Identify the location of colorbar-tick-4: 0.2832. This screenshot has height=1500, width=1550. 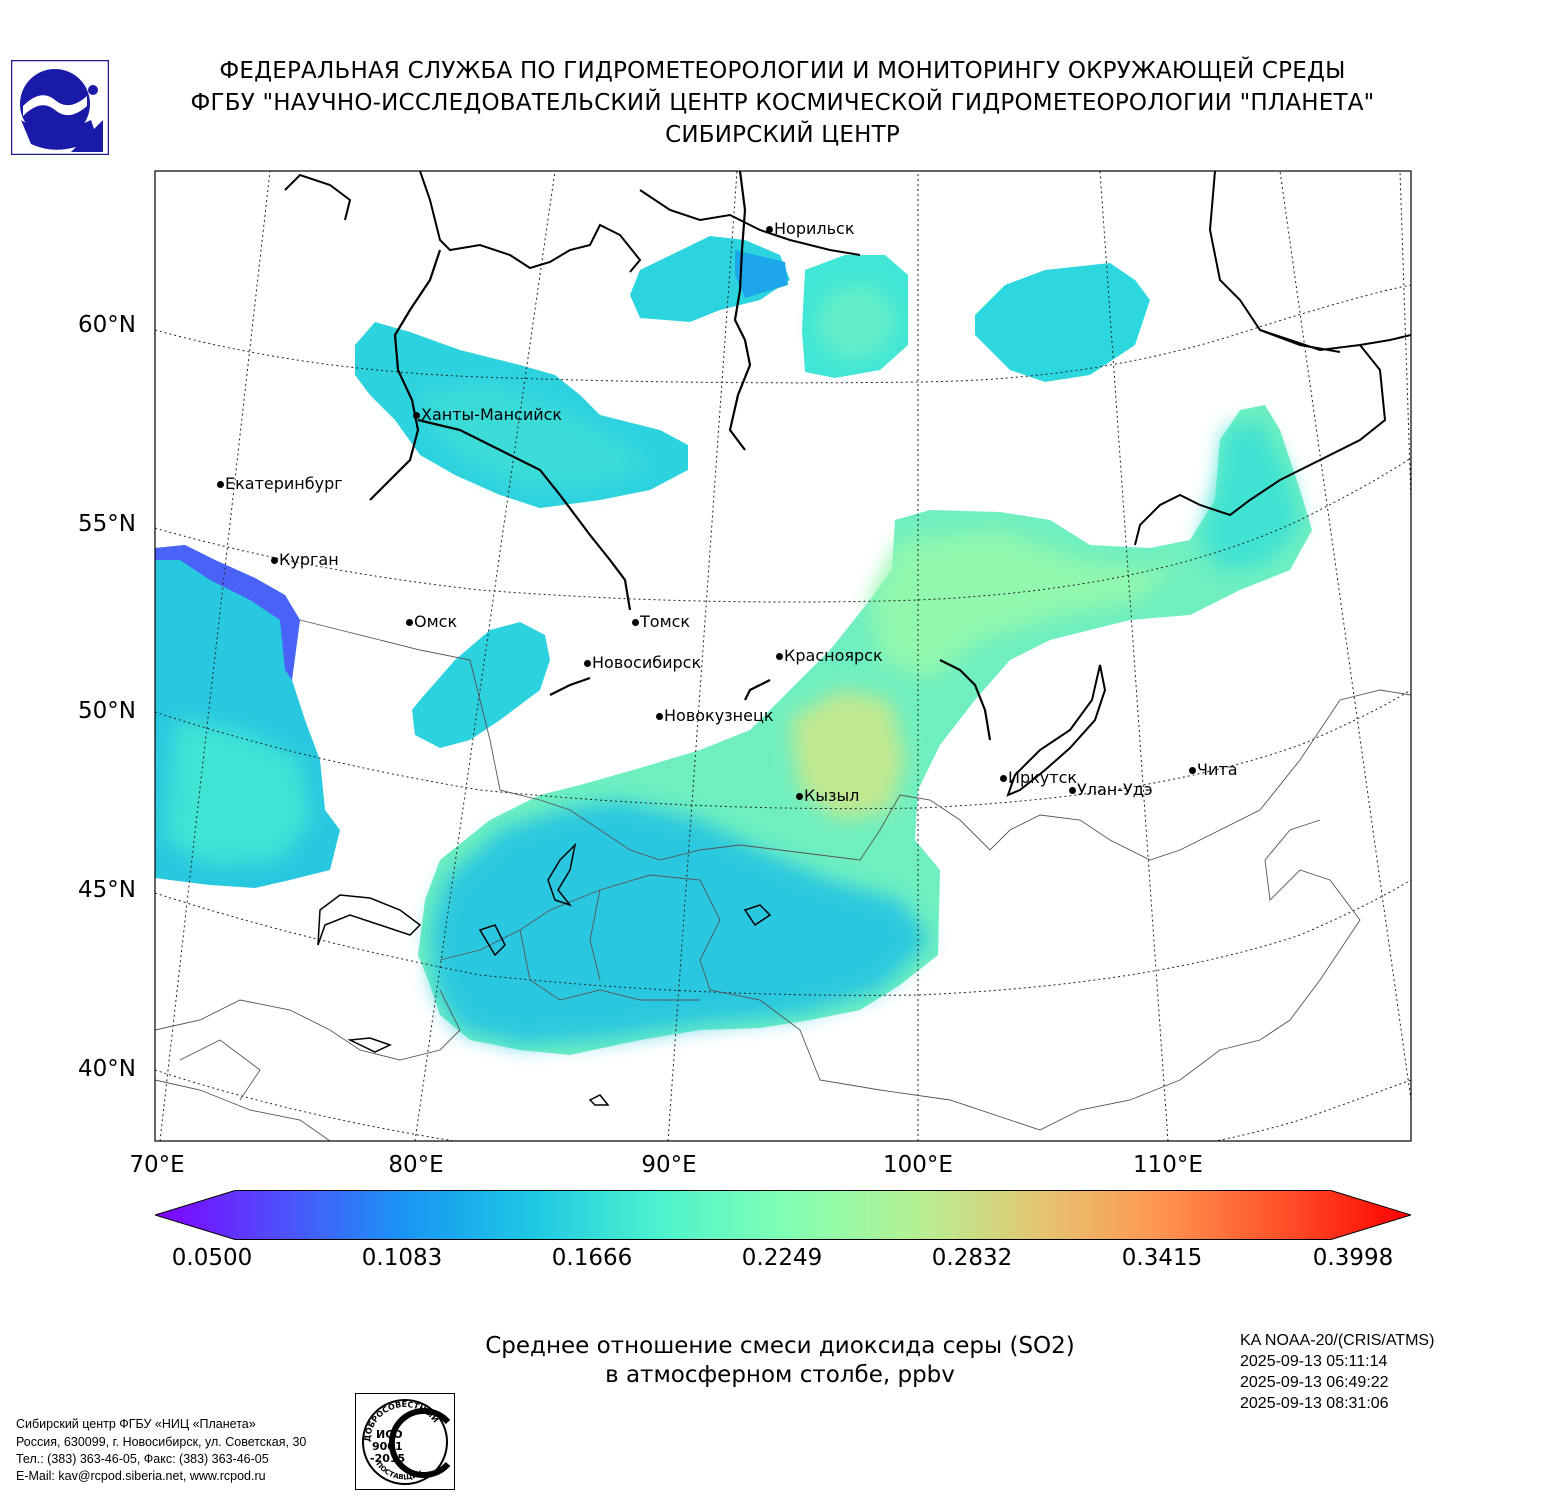
(972, 1258).